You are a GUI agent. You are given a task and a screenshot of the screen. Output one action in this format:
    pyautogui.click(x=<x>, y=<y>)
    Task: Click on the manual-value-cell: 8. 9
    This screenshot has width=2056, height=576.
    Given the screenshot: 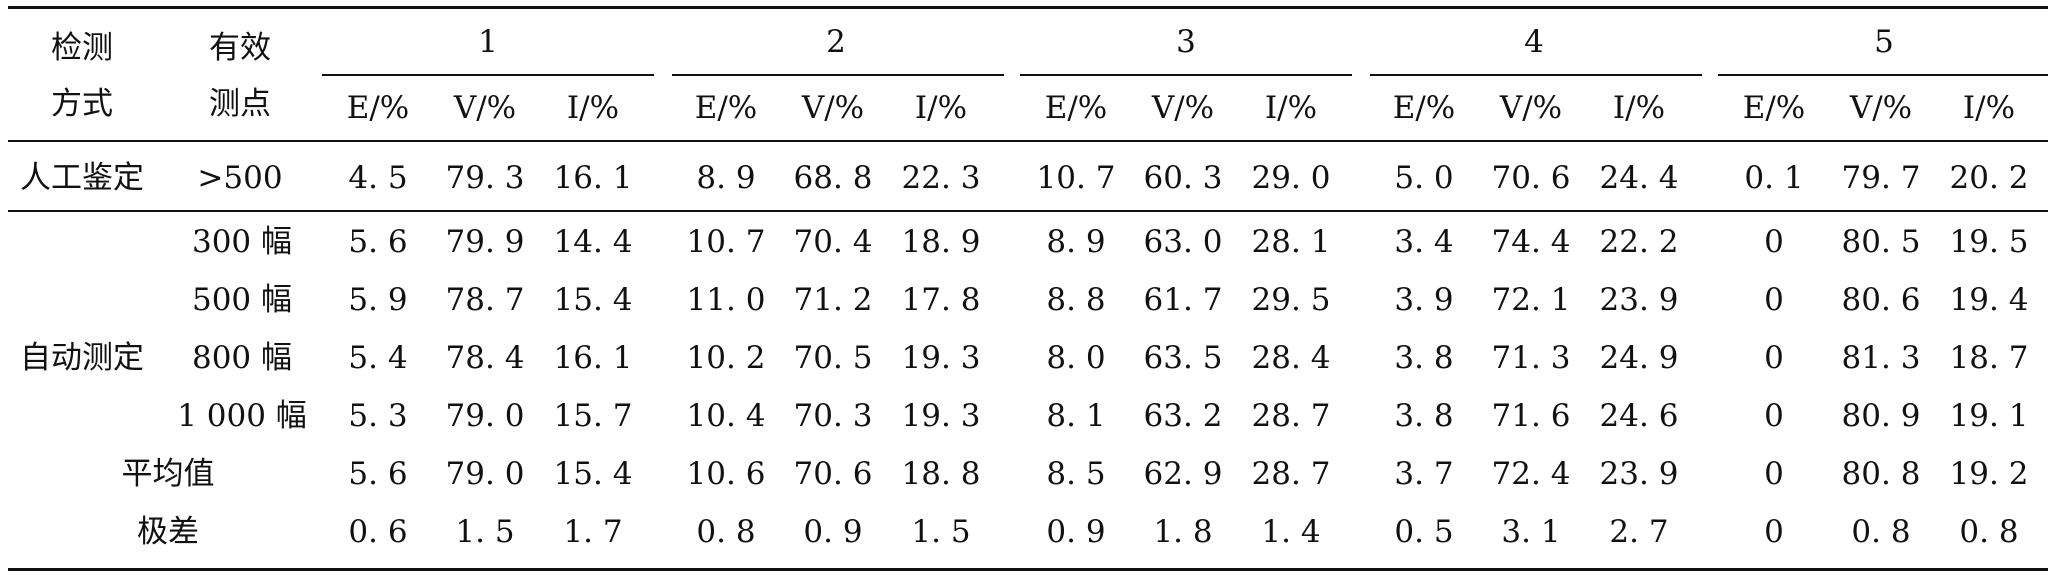 What is the action you would take?
    pyautogui.click(x=726, y=178)
    